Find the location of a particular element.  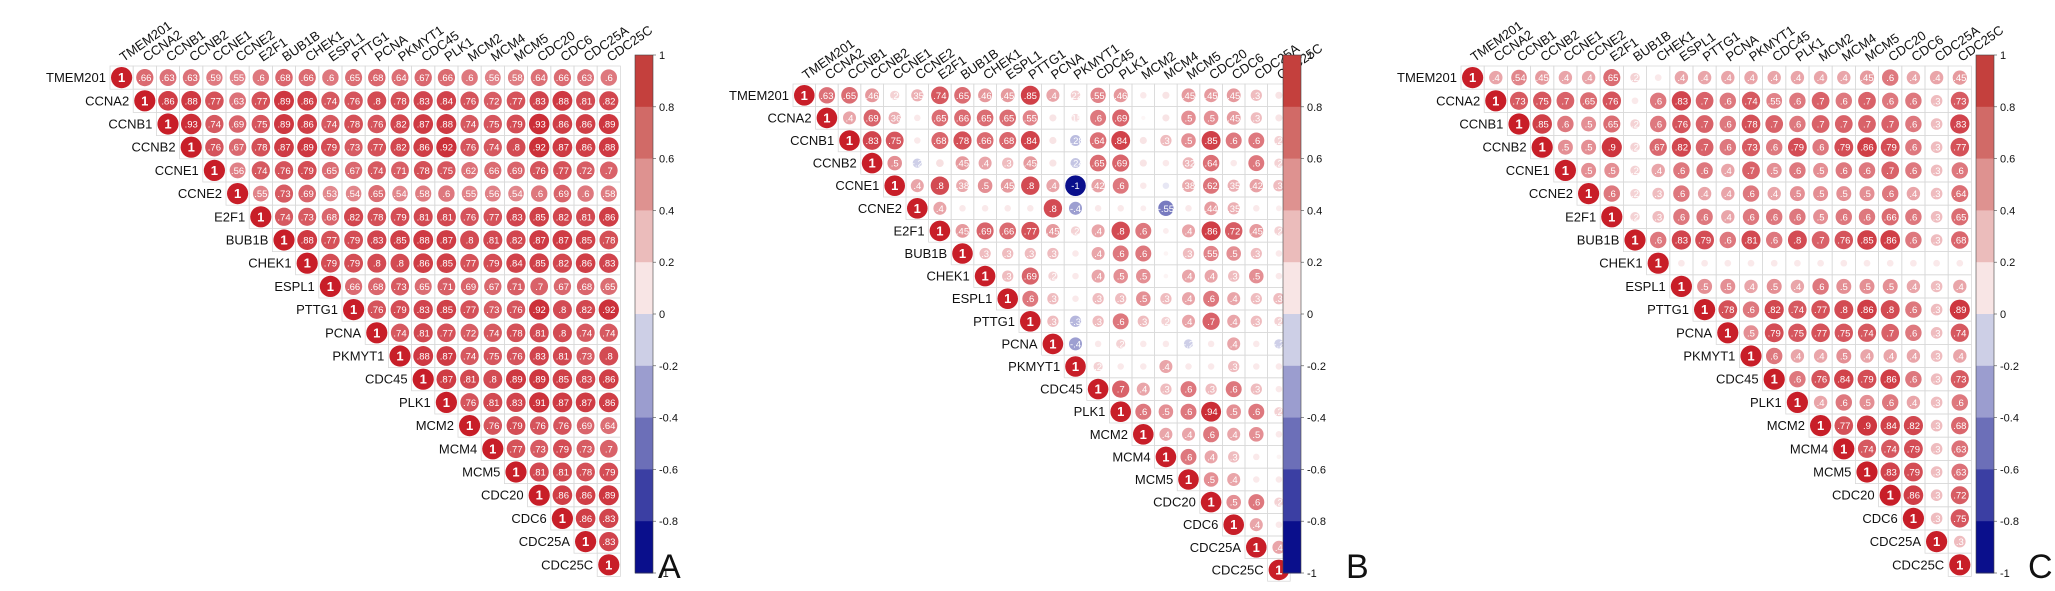

correlation-value-label: .3 is located at coordinates (1256, 322).